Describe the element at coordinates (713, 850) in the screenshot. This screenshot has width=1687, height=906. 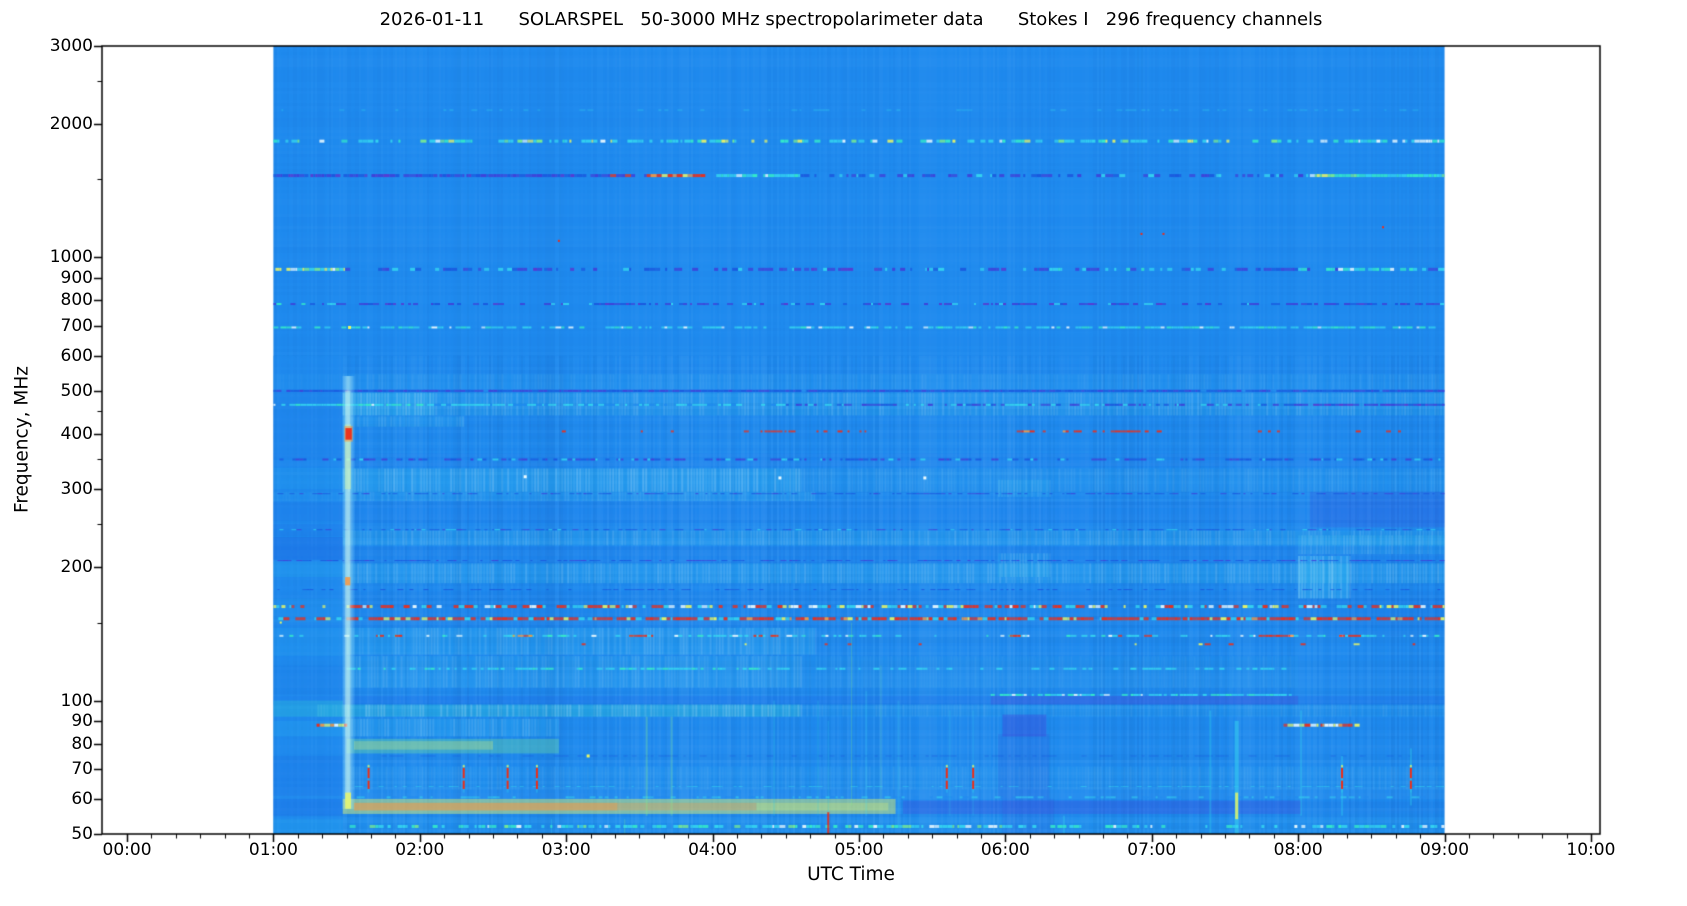
I see `x-tick-label: 04:00` at that location.